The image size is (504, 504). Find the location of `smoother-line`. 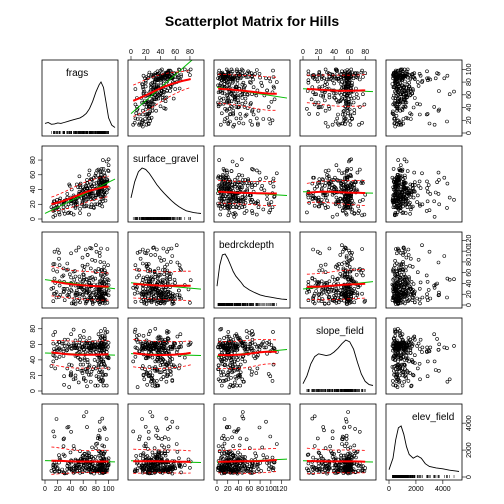

smoother-line is located at coordinates (247, 192).